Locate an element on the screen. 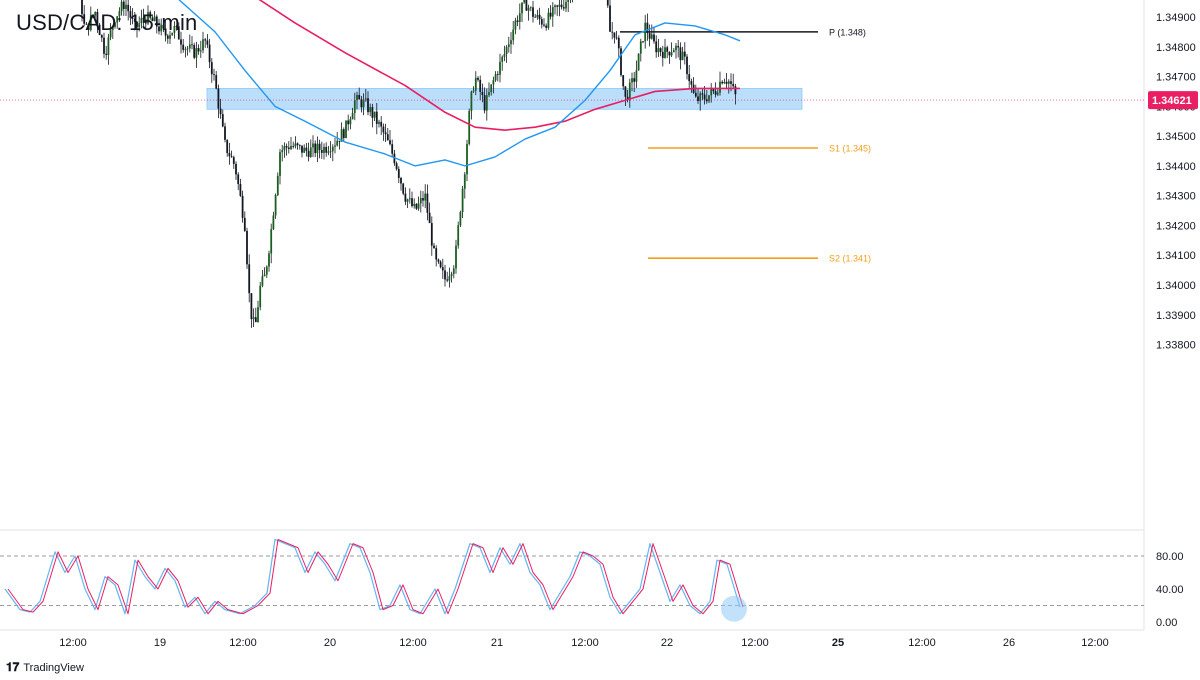 The height and width of the screenshot is (680, 1200). price-tick-label: 1.34100 is located at coordinates (1176, 256).